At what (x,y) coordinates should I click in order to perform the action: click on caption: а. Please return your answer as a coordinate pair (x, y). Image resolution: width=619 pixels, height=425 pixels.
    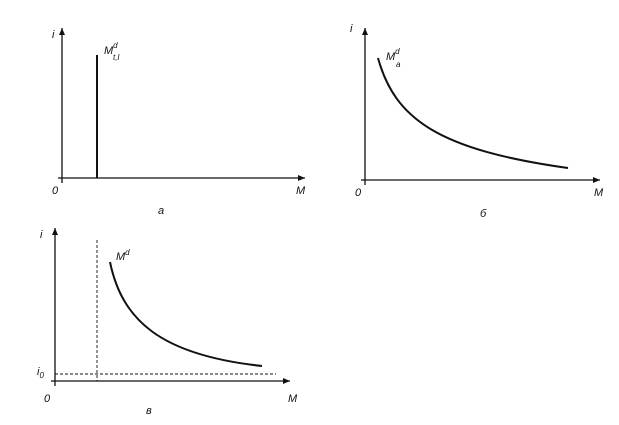
    Looking at the image, I should click on (161, 211).